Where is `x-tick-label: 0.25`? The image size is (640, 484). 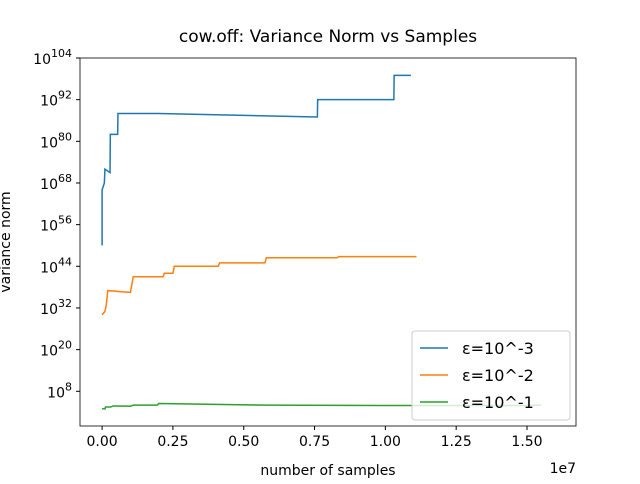
x-tick-label: 0.25 is located at coordinates (172, 442).